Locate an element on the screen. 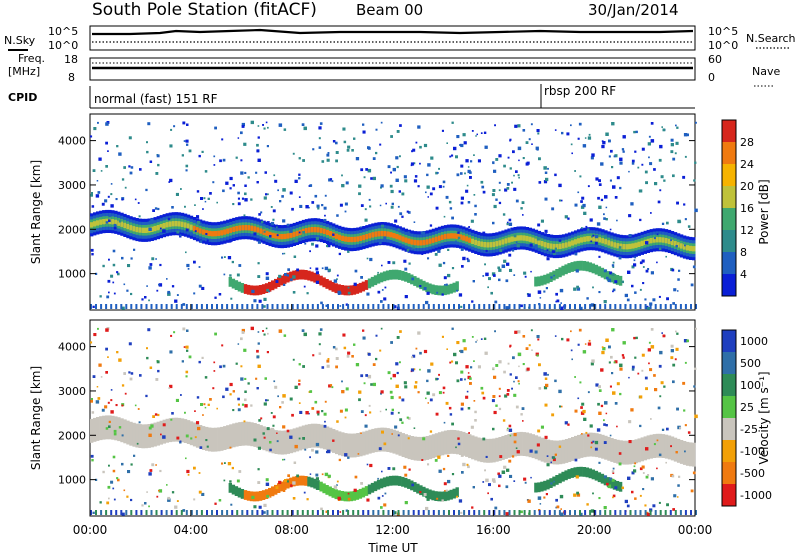 Image resolution: width=800 pixels, height=554 pixels. x-tick-label: 00:00 is located at coordinates (90, 530).